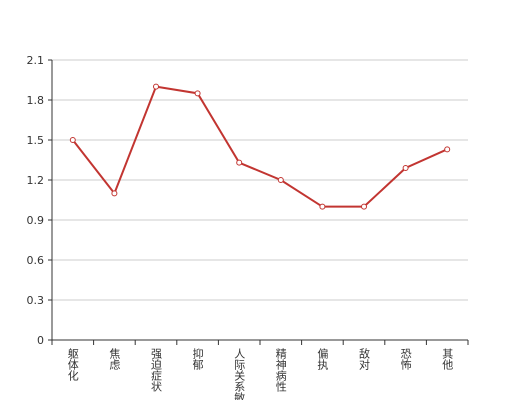 The width and height of the screenshot is (520, 400). What do you see at coordinates (114, 359) in the screenshot?
I see `x-tick-label: 焦虑` at bounding box center [114, 359].